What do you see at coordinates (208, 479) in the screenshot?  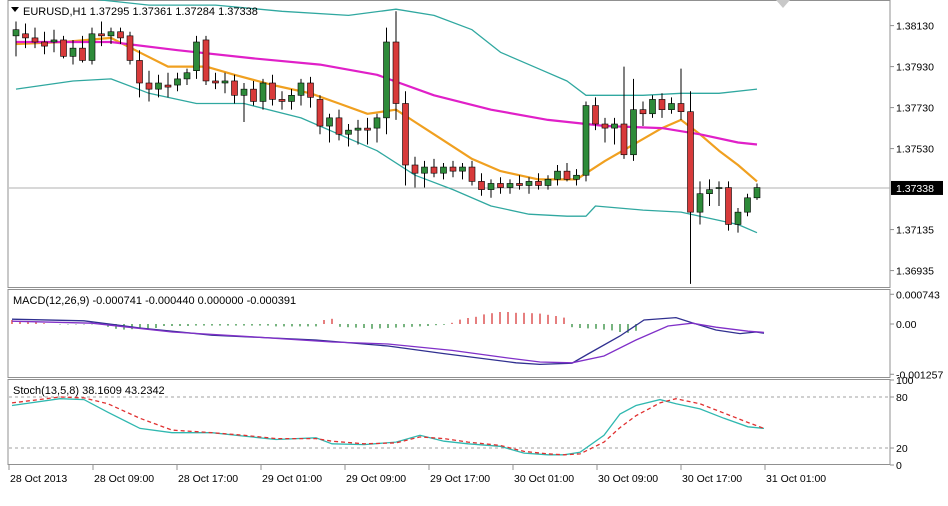 I see `x-tick-label: 28 Oct 17:00` at bounding box center [208, 479].